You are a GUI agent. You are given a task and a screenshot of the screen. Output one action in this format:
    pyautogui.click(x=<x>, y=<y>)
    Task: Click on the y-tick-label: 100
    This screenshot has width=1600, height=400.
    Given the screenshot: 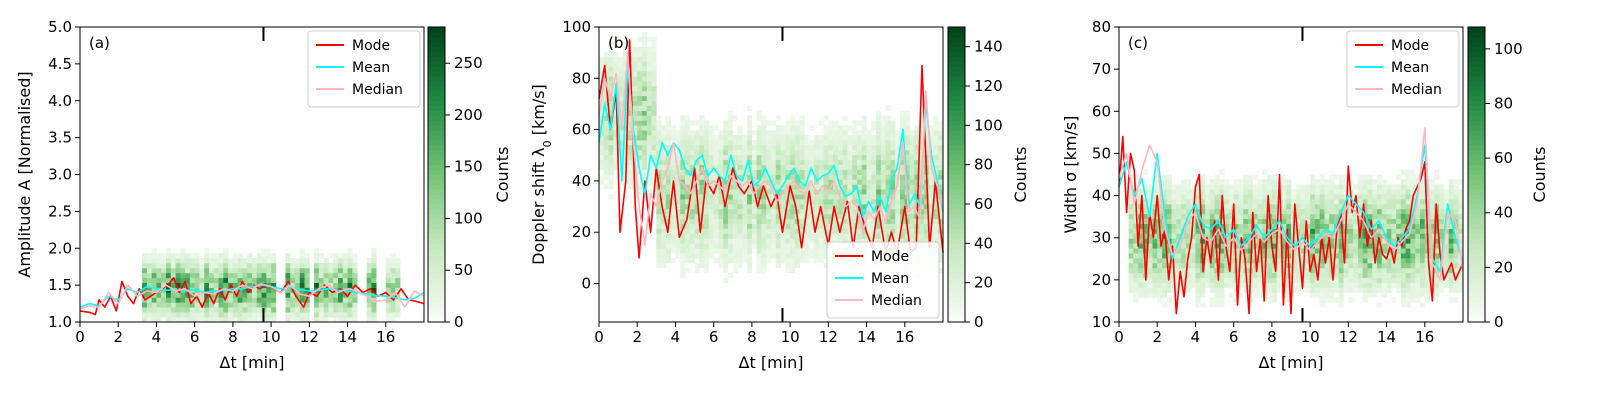 What is the action you would take?
    pyautogui.click(x=576, y=27)
    